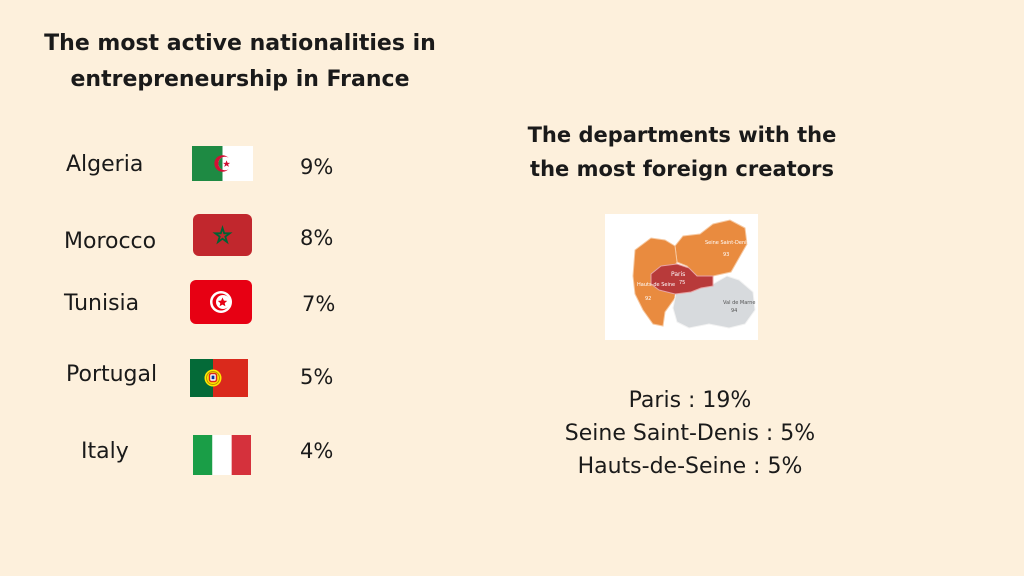  Describe the element at coordinates (222, 163) in the screenshot. I see `algeria-flag-icon` at that location.